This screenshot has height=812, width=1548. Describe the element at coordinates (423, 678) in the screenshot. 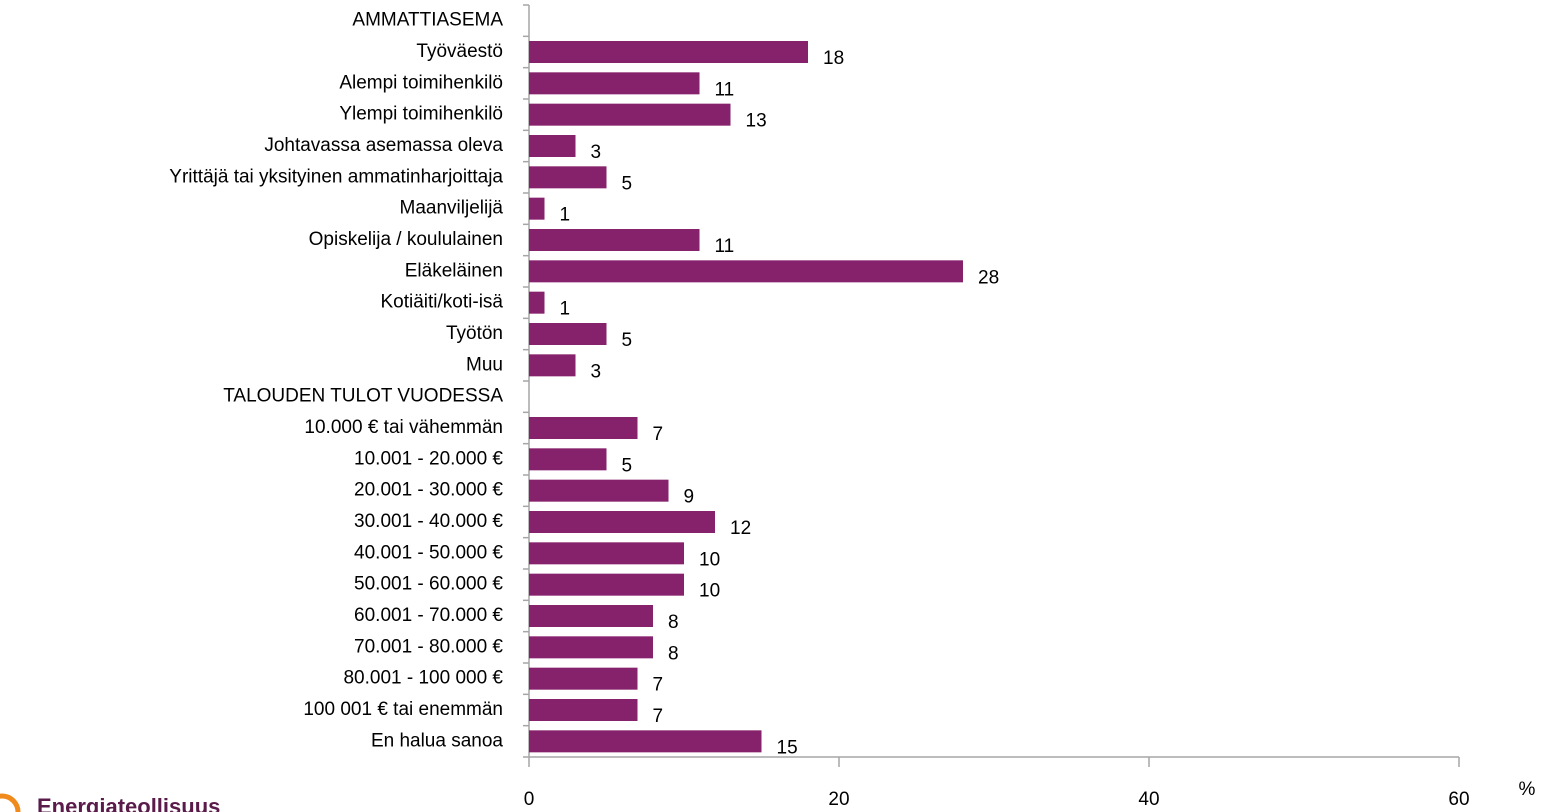

I see `y-tick-label: 80.001 - 100 000 €` at that location.